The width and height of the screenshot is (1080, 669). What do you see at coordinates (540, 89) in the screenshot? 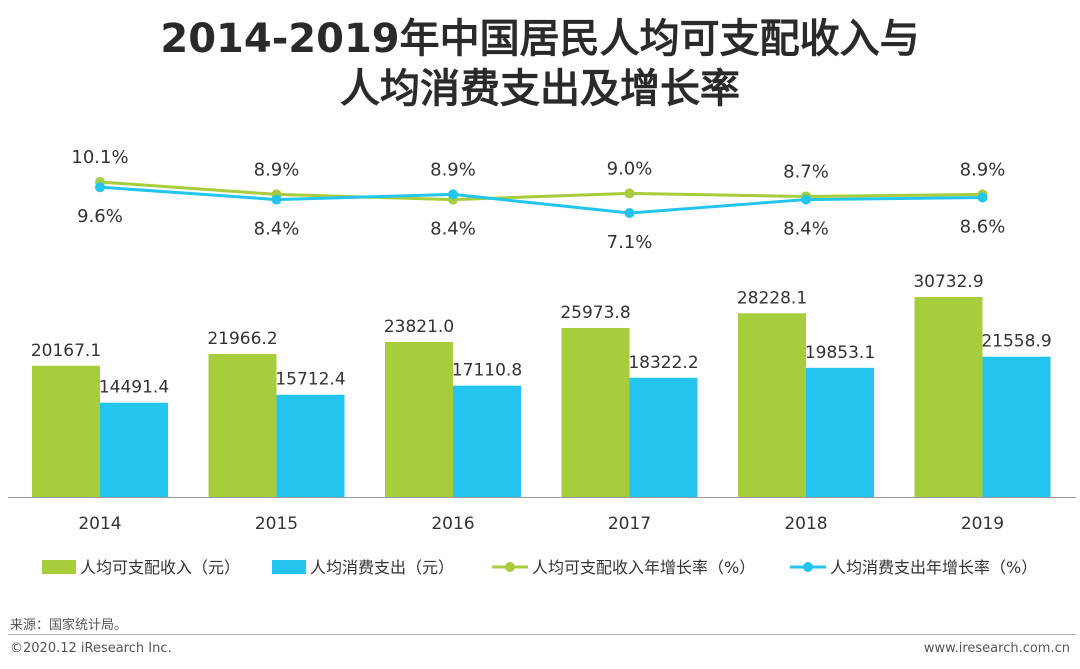
I see `chart-title-line-2: 人均消费支出及增长率` at bounding box center [540, 89].